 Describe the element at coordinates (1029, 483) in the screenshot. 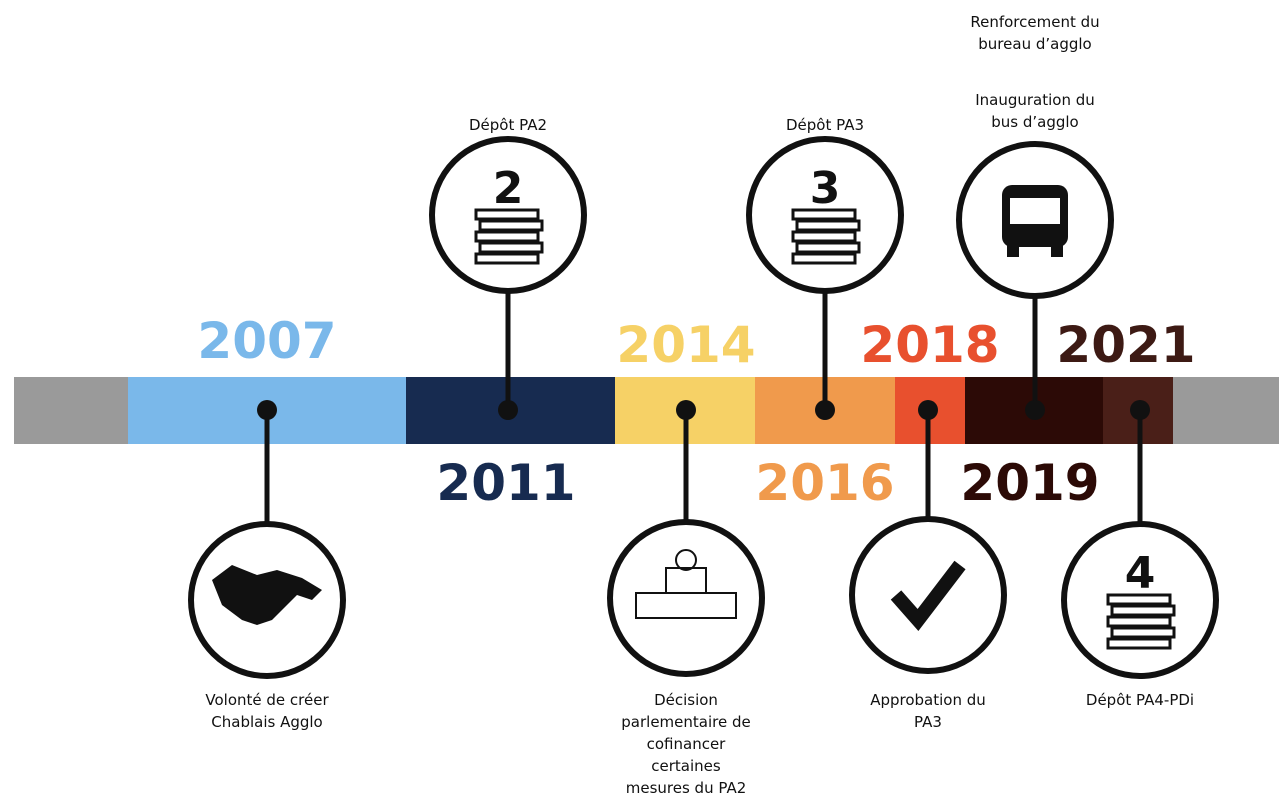

I see `year-label: 2019` at that location.